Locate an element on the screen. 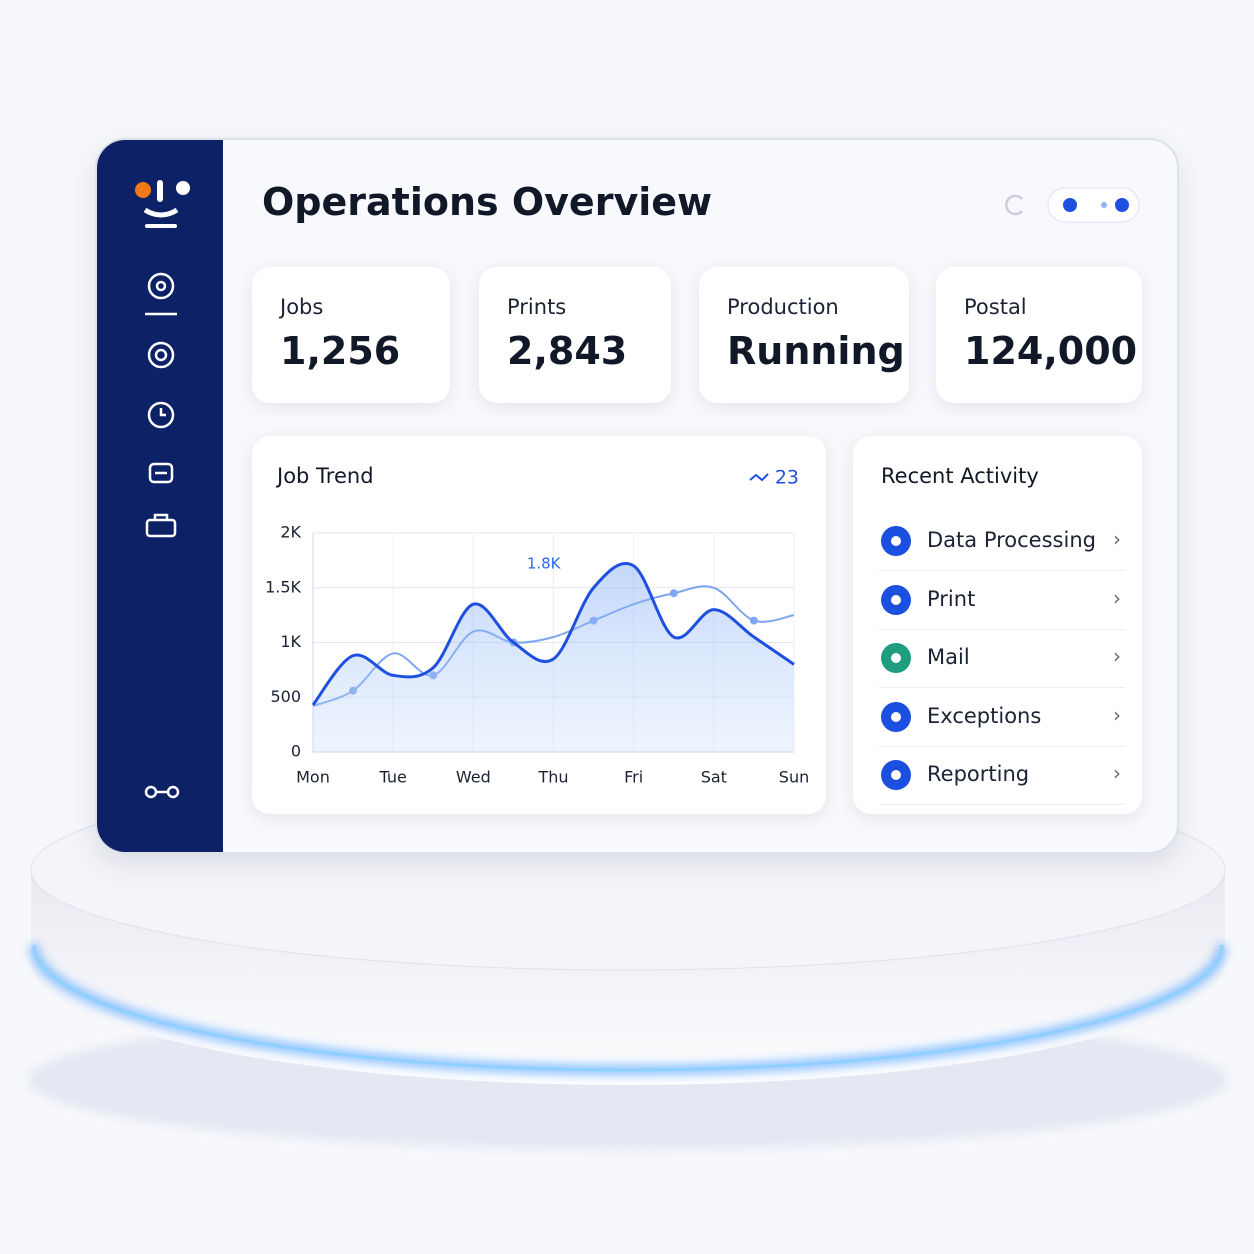 The width and height of the screenshot is (1254, 1254). sidebar-icons is located at coordinates (162, 489).